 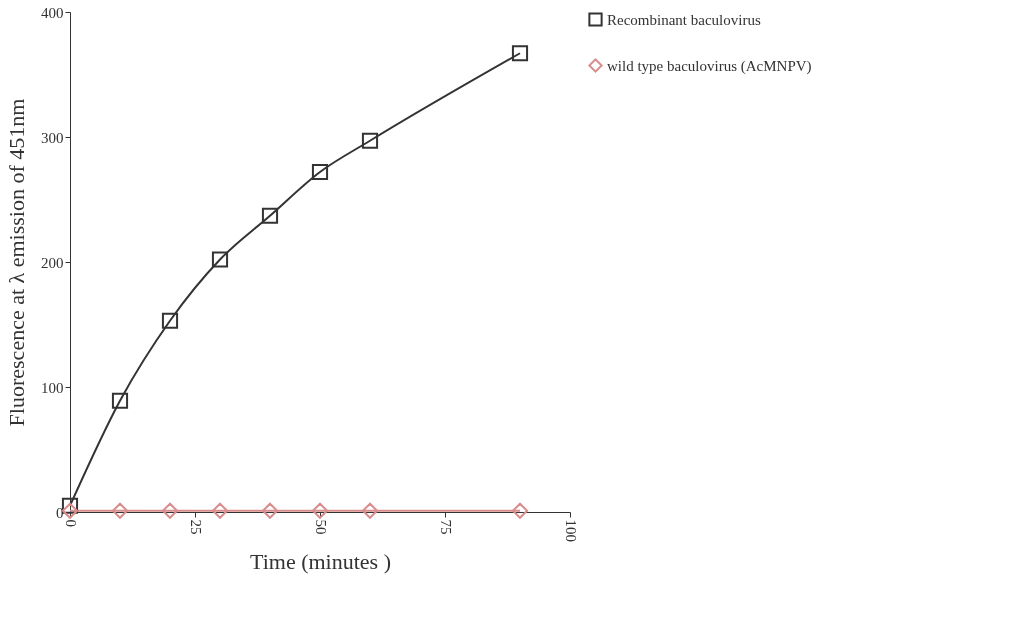 I want to click on y-axis-title: Fluorescence at λ emission of 451nm, so click(x=16, y=262).